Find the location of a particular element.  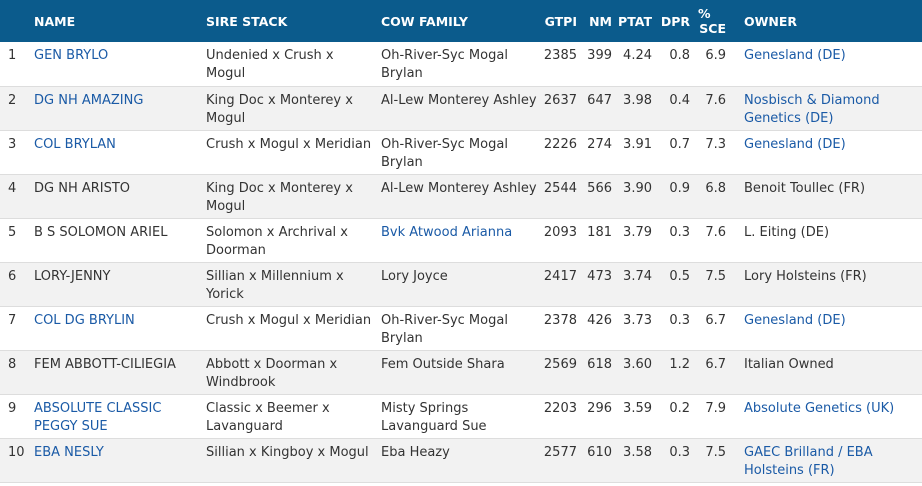

sce-cell: 7.3 is located at coordinates (712, 152).